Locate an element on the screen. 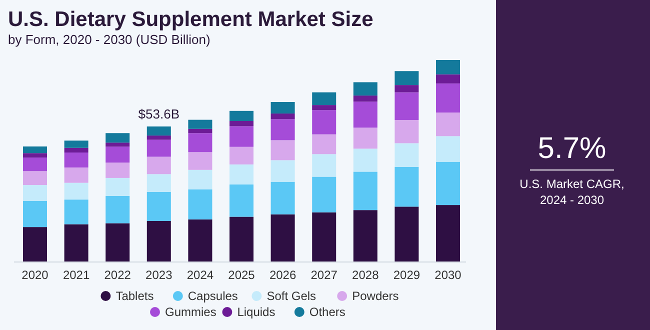 This screenshot has height=330, width=650. text: 5.7% is located at coordinates (572, 148).